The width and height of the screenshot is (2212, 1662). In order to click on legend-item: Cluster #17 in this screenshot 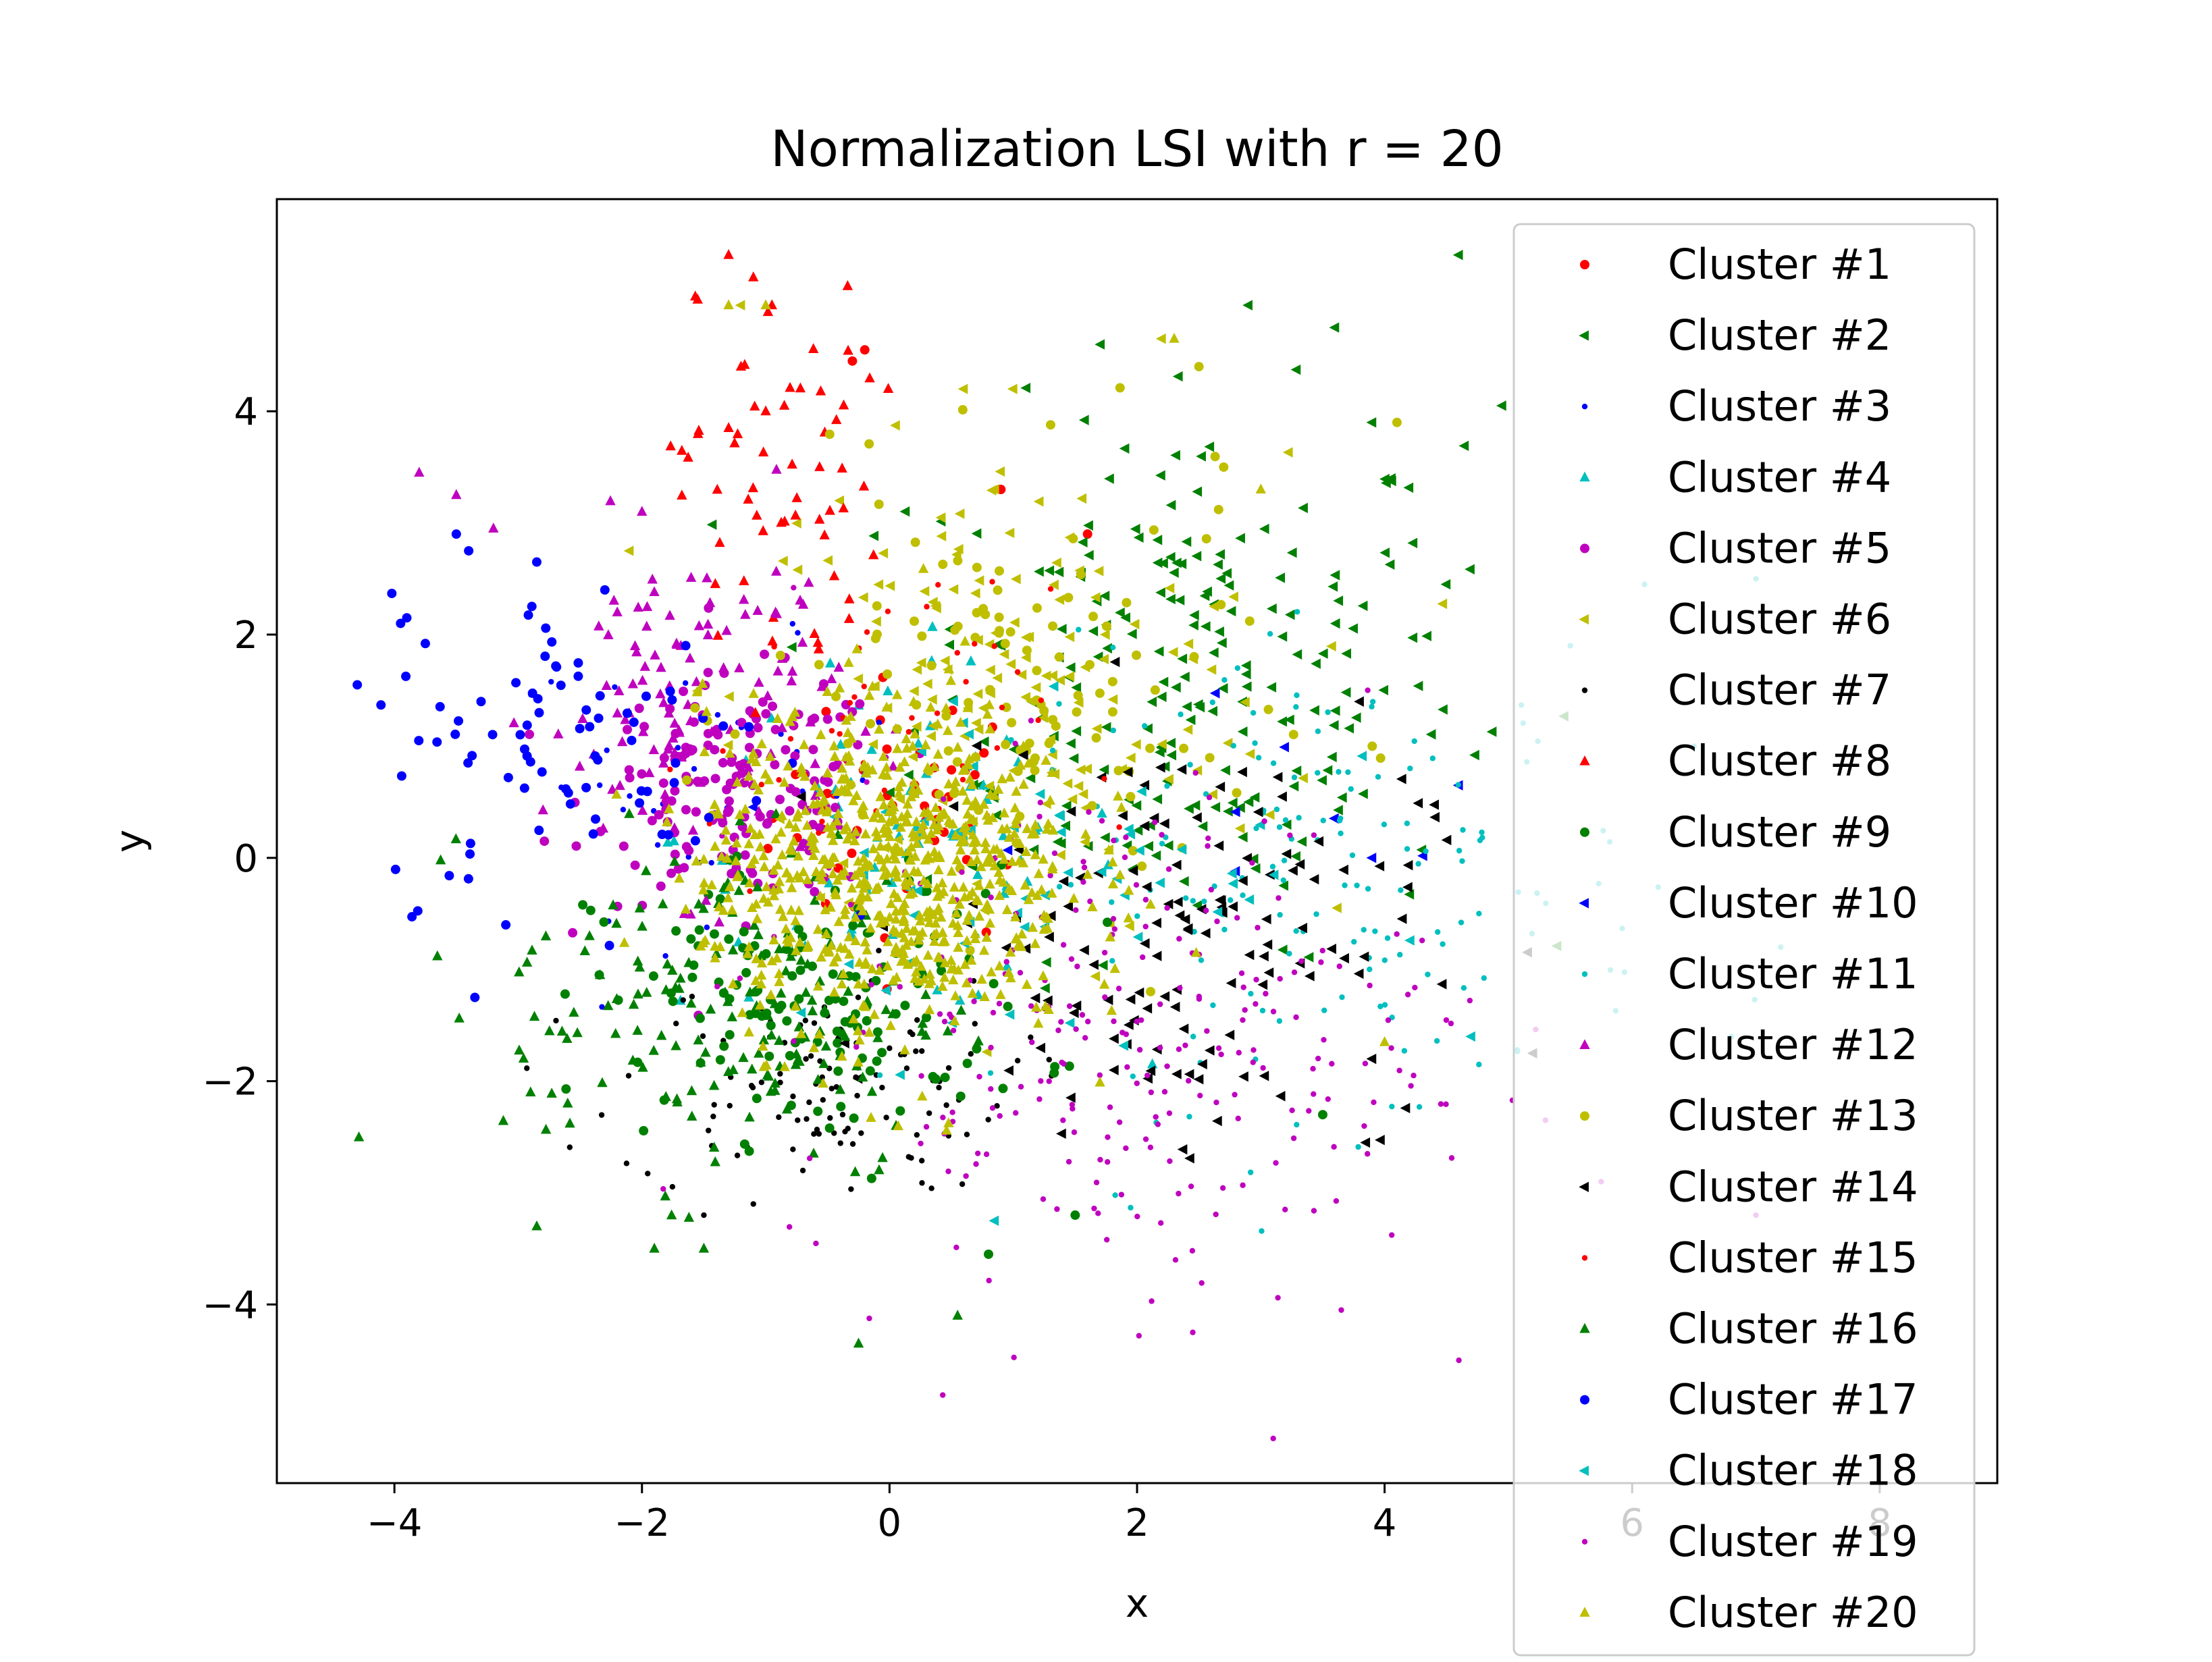, I will do `click(1749, 1399)`.